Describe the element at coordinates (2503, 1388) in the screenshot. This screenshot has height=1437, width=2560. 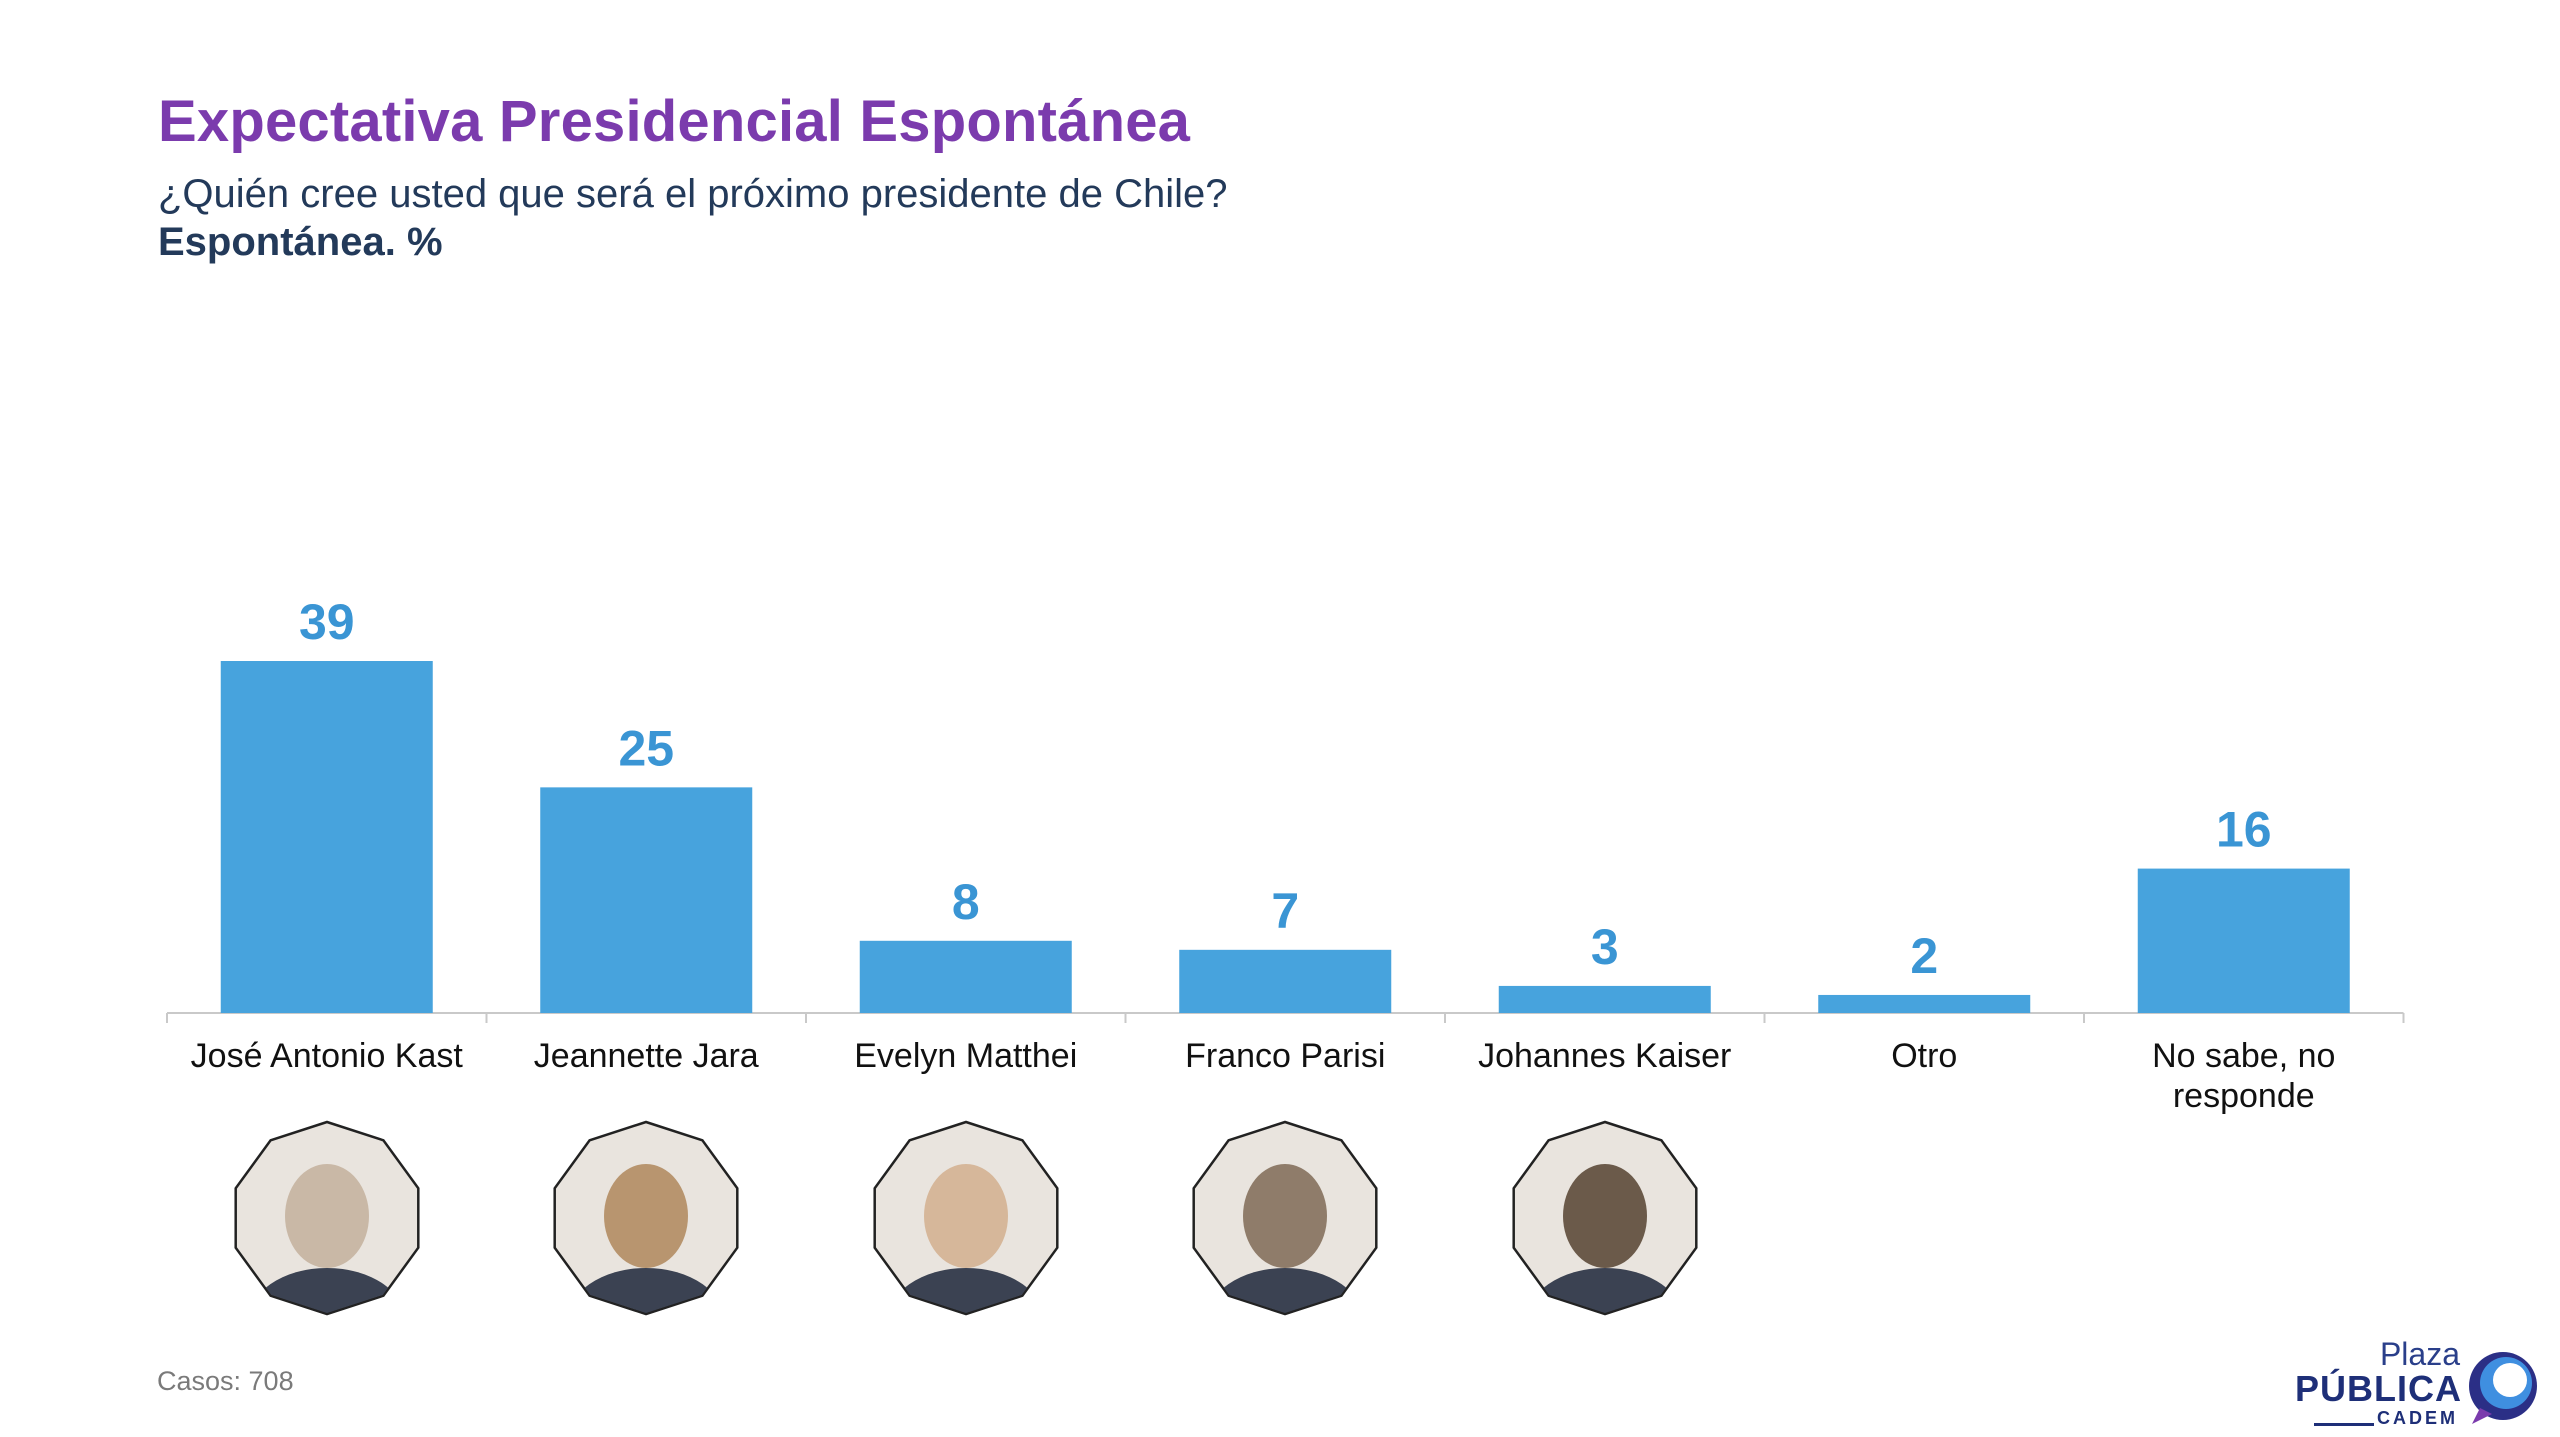
I see `speech-bubble-icon` at that location.